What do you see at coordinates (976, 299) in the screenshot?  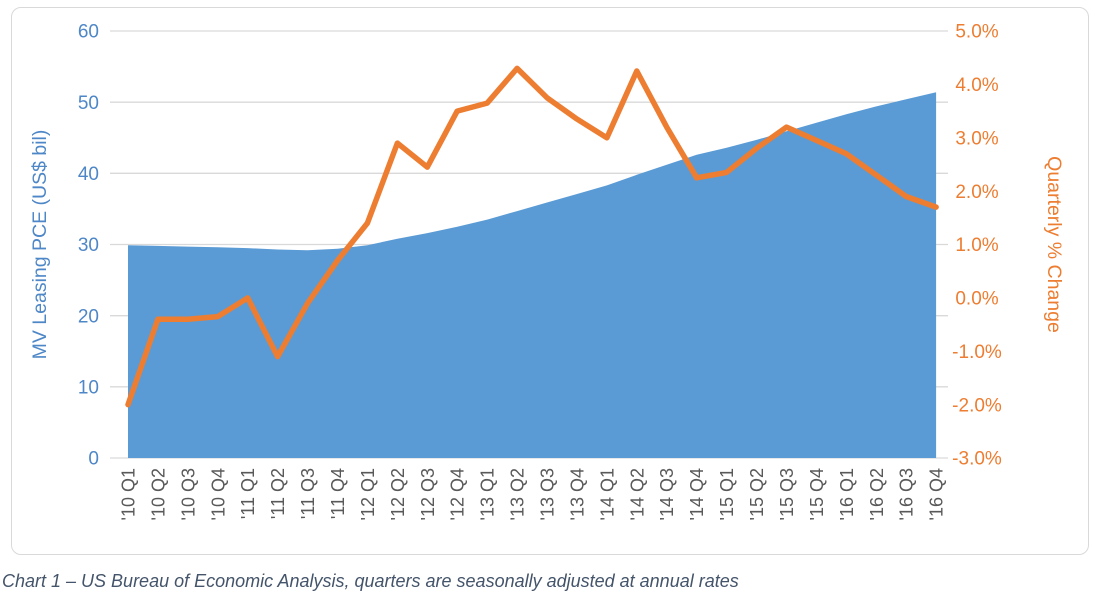 I see `right-axis-tick-label: 0.0%` at bounding box center [976, 299].